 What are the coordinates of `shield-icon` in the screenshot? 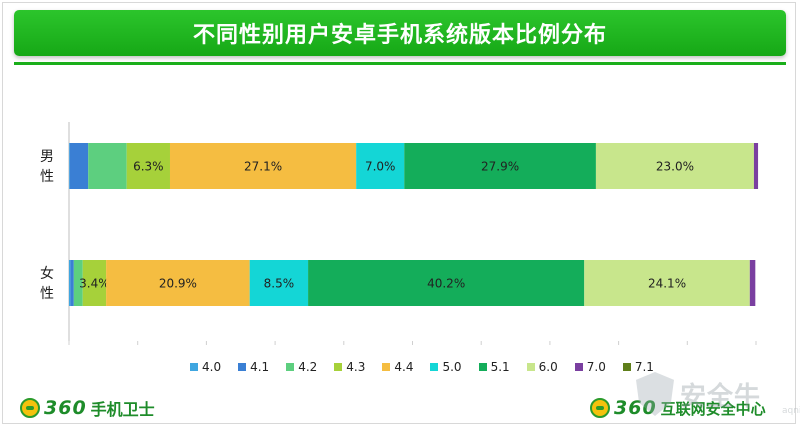 It's located at (655, 394).